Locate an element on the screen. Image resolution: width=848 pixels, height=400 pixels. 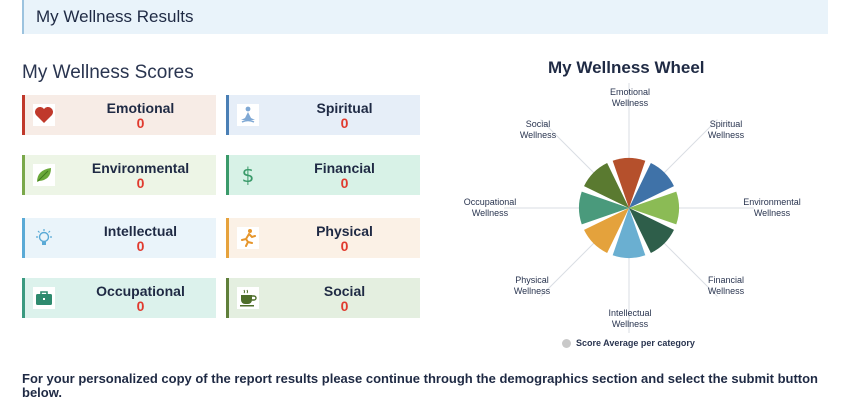
score-card-label: Physical is located at coordinates (344, 231).